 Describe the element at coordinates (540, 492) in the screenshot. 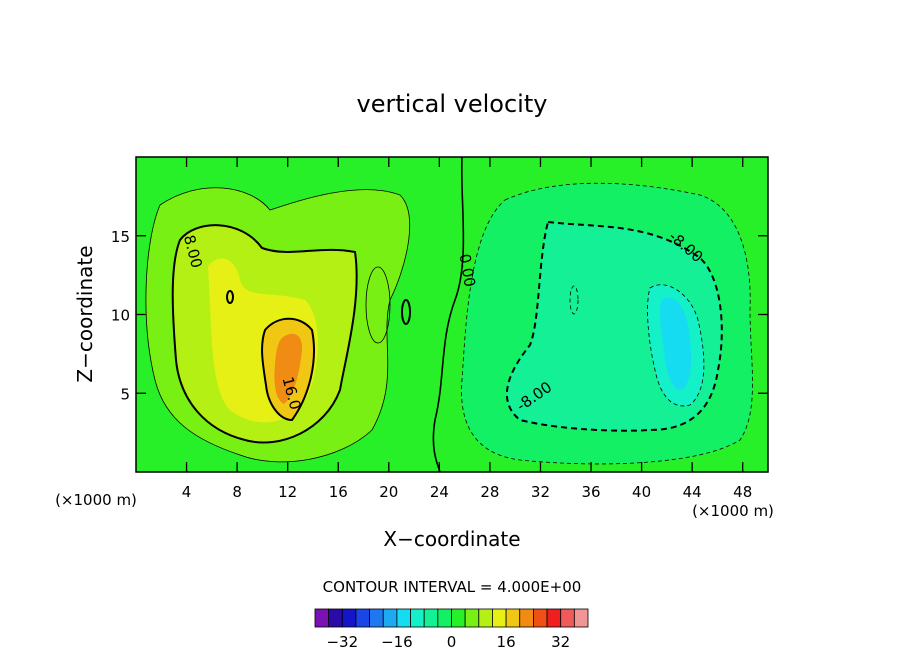

I see `x-tick-label: 32` at that location.